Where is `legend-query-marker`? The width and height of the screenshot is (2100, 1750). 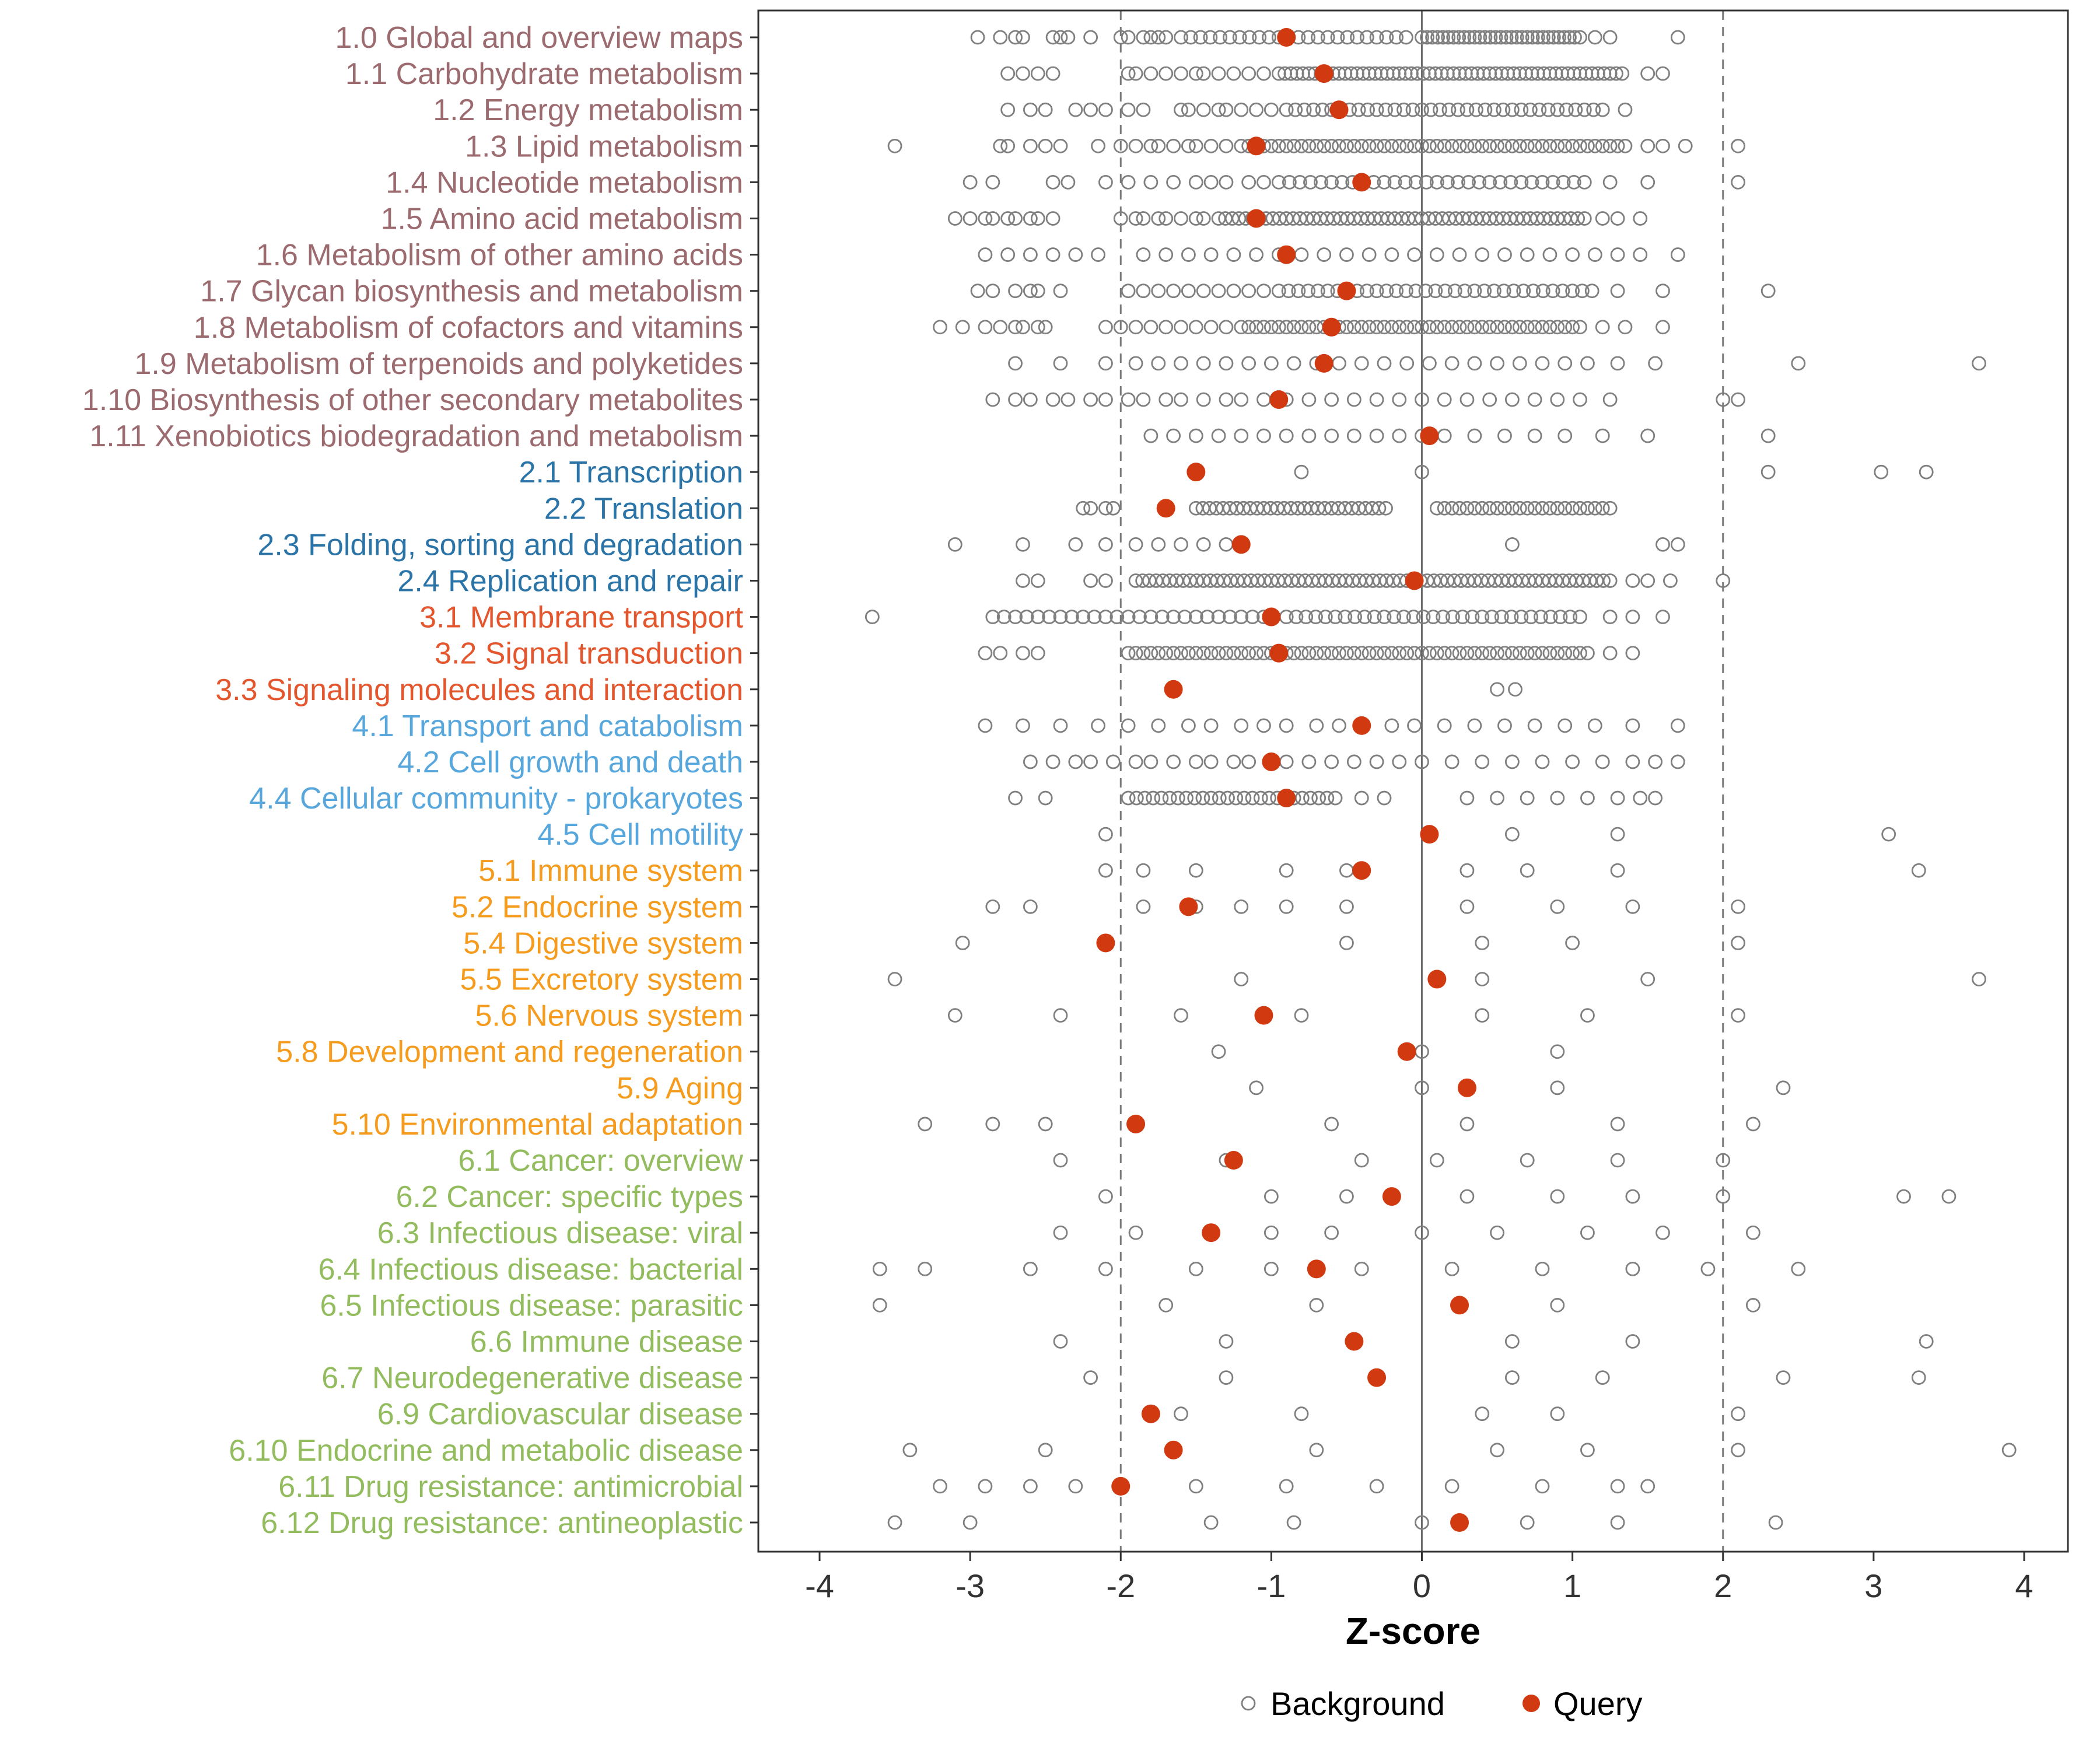
legend-query-marker is located at coordinates (1531, 1703).